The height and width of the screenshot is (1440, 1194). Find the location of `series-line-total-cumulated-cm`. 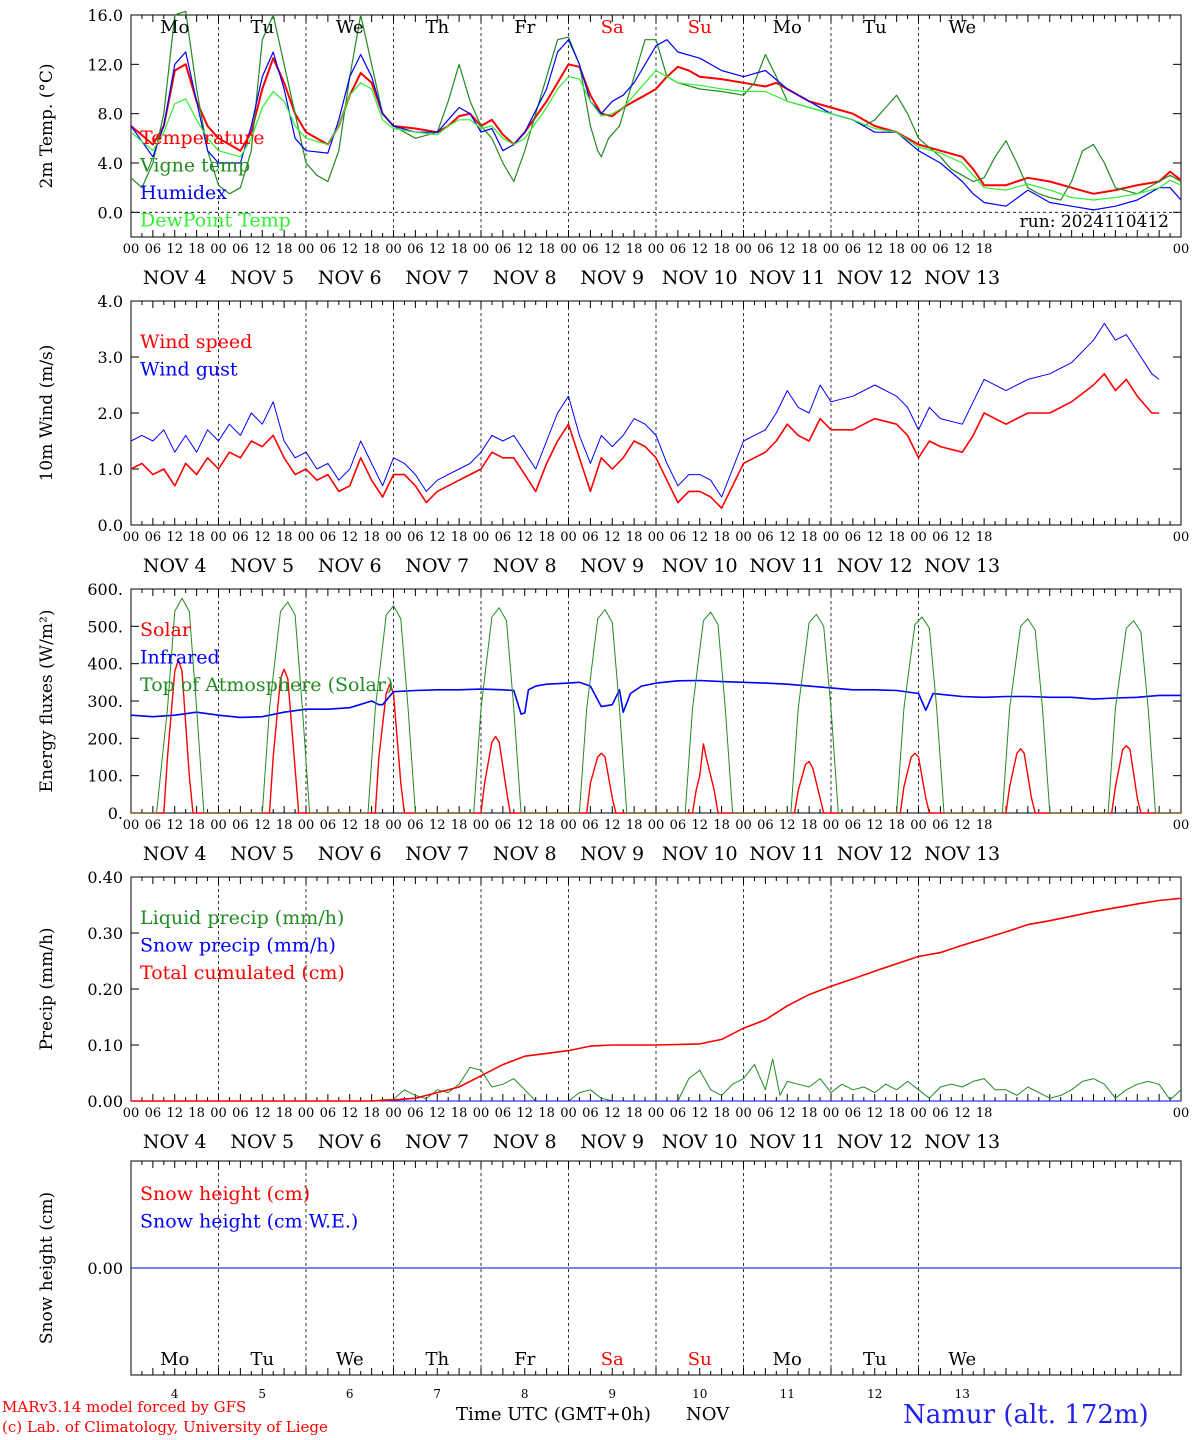

series-line-total-cumulated-cm is located at coordinates (656, 999).